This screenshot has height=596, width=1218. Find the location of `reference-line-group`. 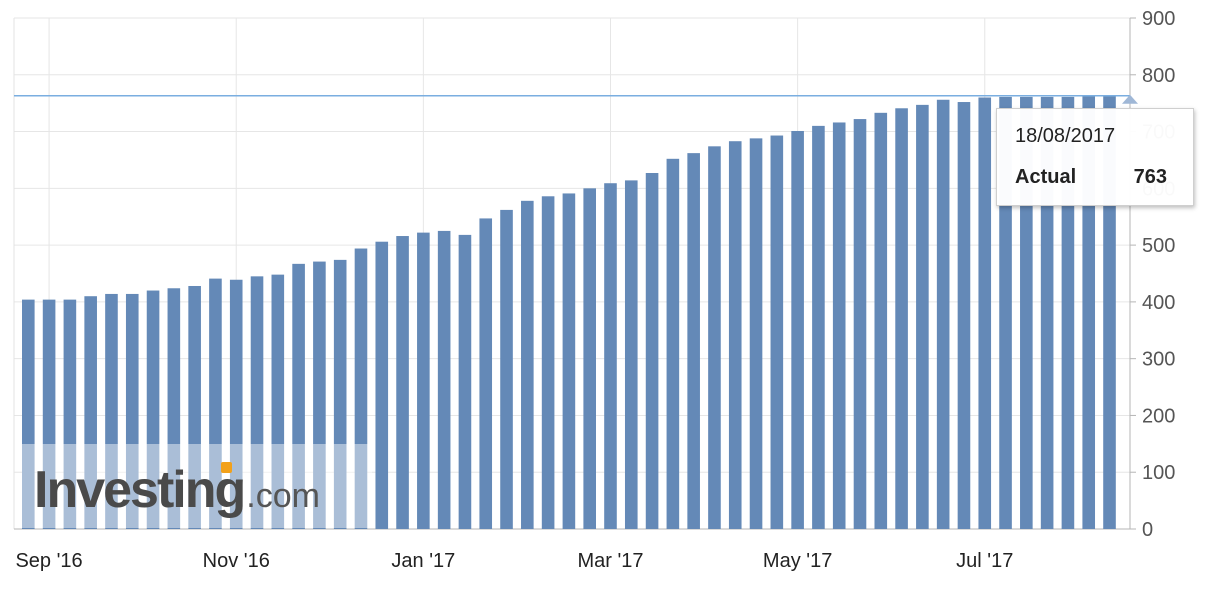

reference-line-group is located at coordinates (576, 99).